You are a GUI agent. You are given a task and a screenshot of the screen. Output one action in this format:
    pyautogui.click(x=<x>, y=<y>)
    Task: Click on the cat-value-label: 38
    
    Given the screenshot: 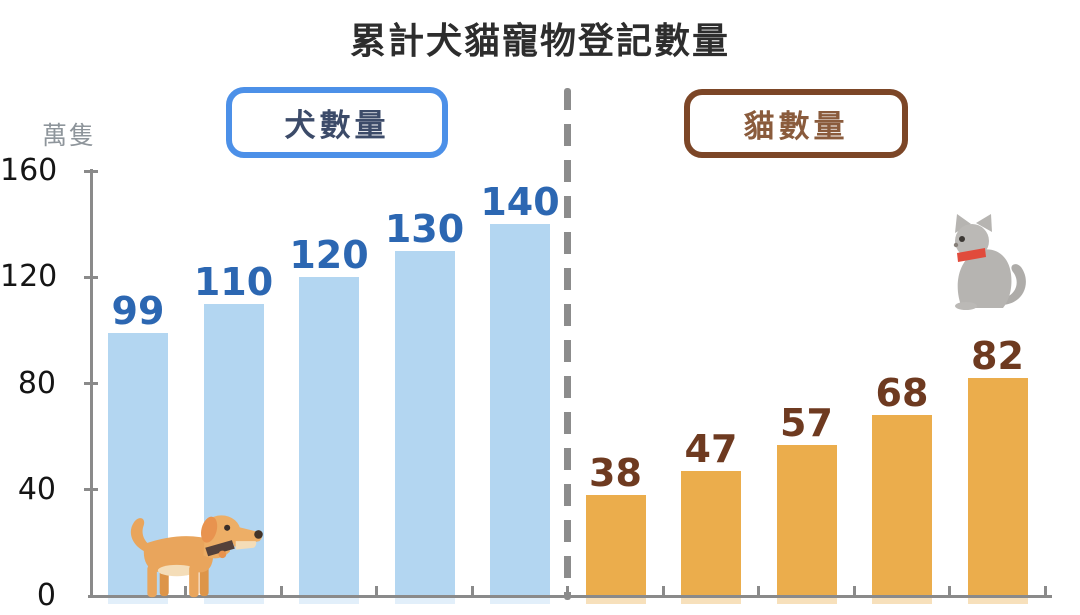 What is the action you would take?
    pyautogui.click(x=615, y=473)
    